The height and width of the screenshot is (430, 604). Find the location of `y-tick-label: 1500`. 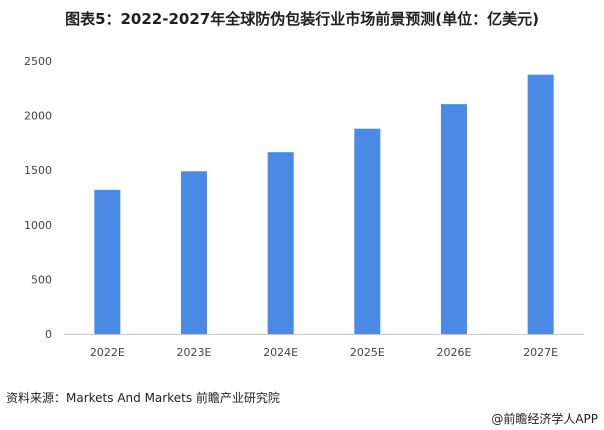

y-tick-label: 1500 is located at coordinates (38, 170).